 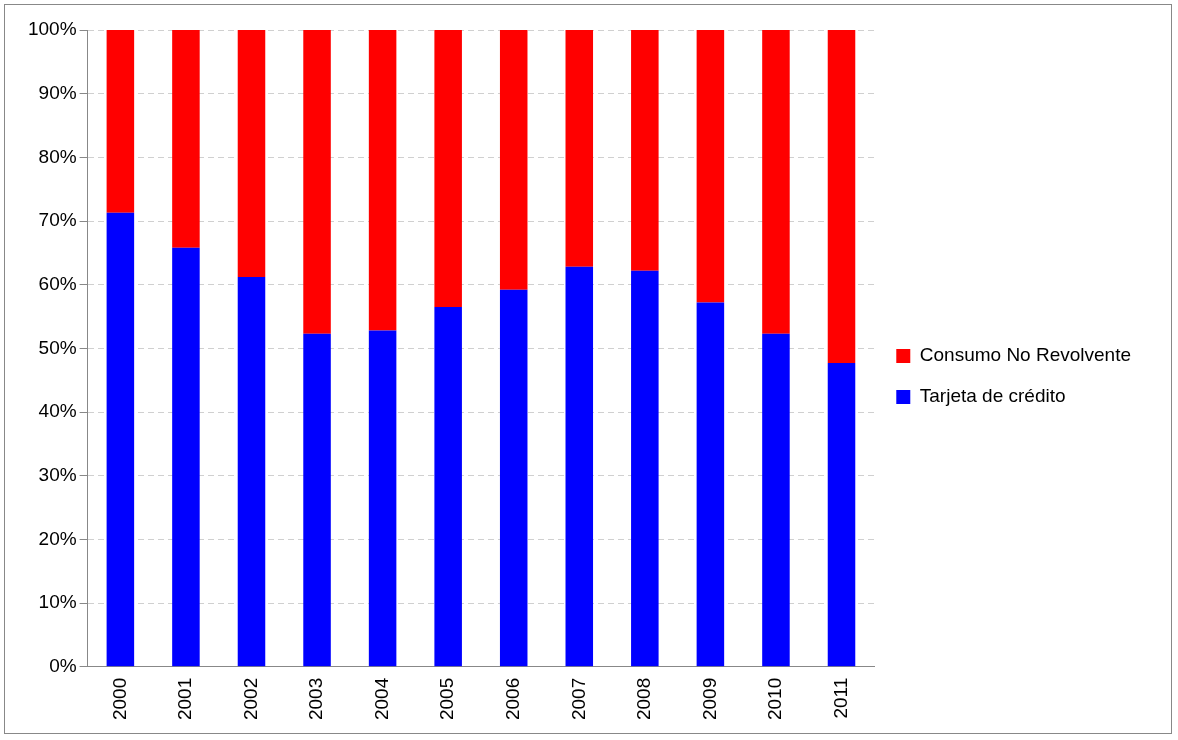 I want to click on legend-label: Consumo No Revolvente, so click(x=1025, y=355).